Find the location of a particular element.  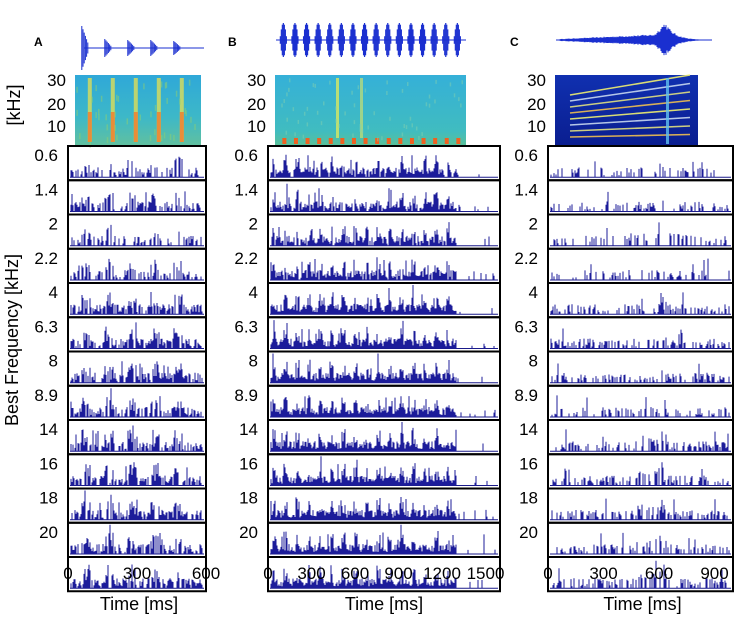

spectrogram-ytick: 30 is located at coordinates (56, 80).